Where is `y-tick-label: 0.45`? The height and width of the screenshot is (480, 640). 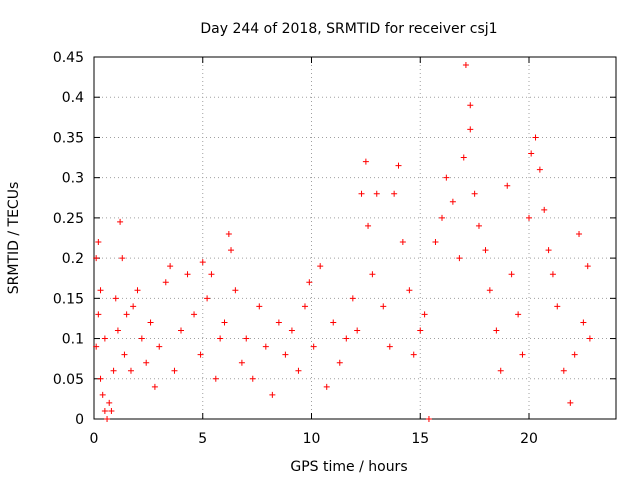 y-tick-label: 0.45 is located at coordinates (68, 58).